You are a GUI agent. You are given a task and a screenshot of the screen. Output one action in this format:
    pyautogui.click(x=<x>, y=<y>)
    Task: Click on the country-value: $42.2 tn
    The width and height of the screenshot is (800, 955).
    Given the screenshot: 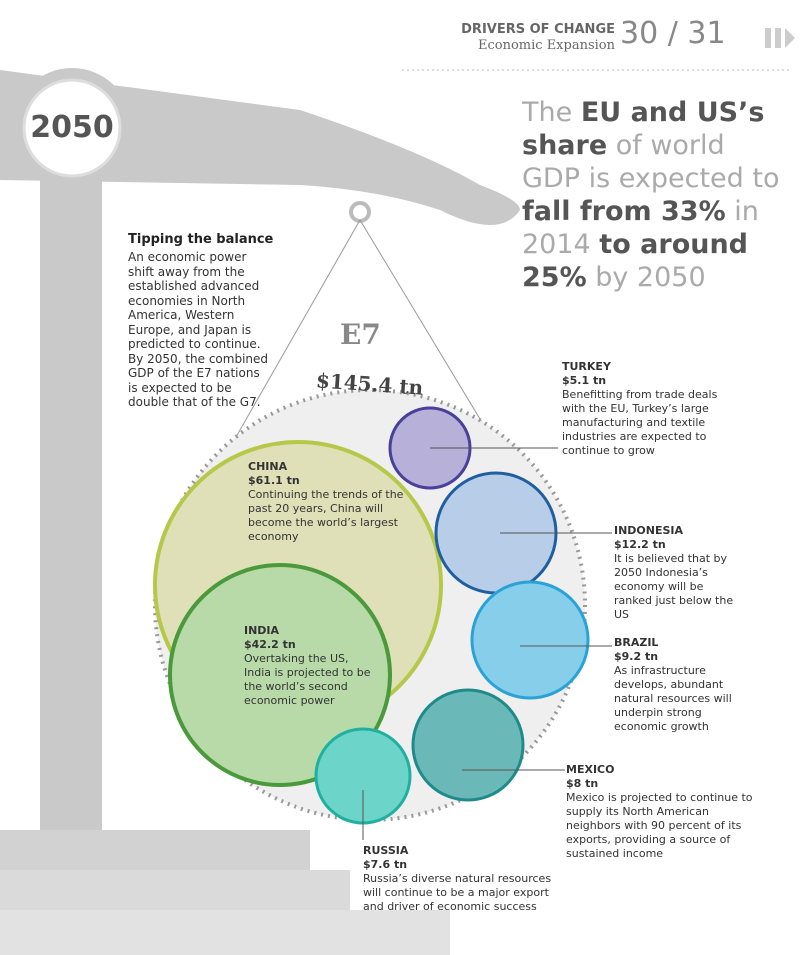 What is the action you would take?
    pyautogui.click(x=270, y=644)
    